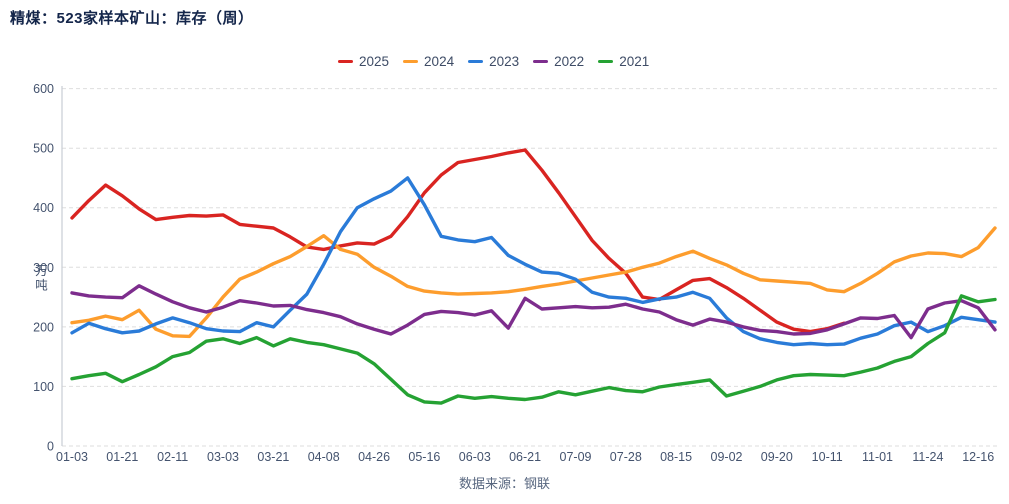  Describe the element at coordinates (475, 457) in the screenshot. I see `x-tick-label-06-03: 06-03` at that location.